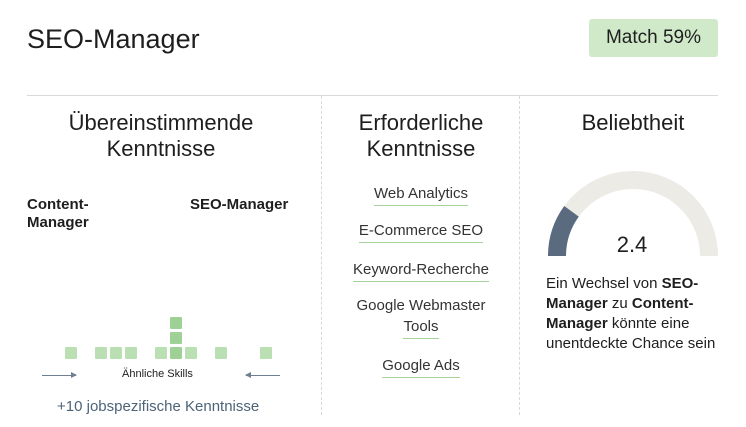 The image size is (746, 427). I want to click on match-badge: Match 59%, so click(653, 38).